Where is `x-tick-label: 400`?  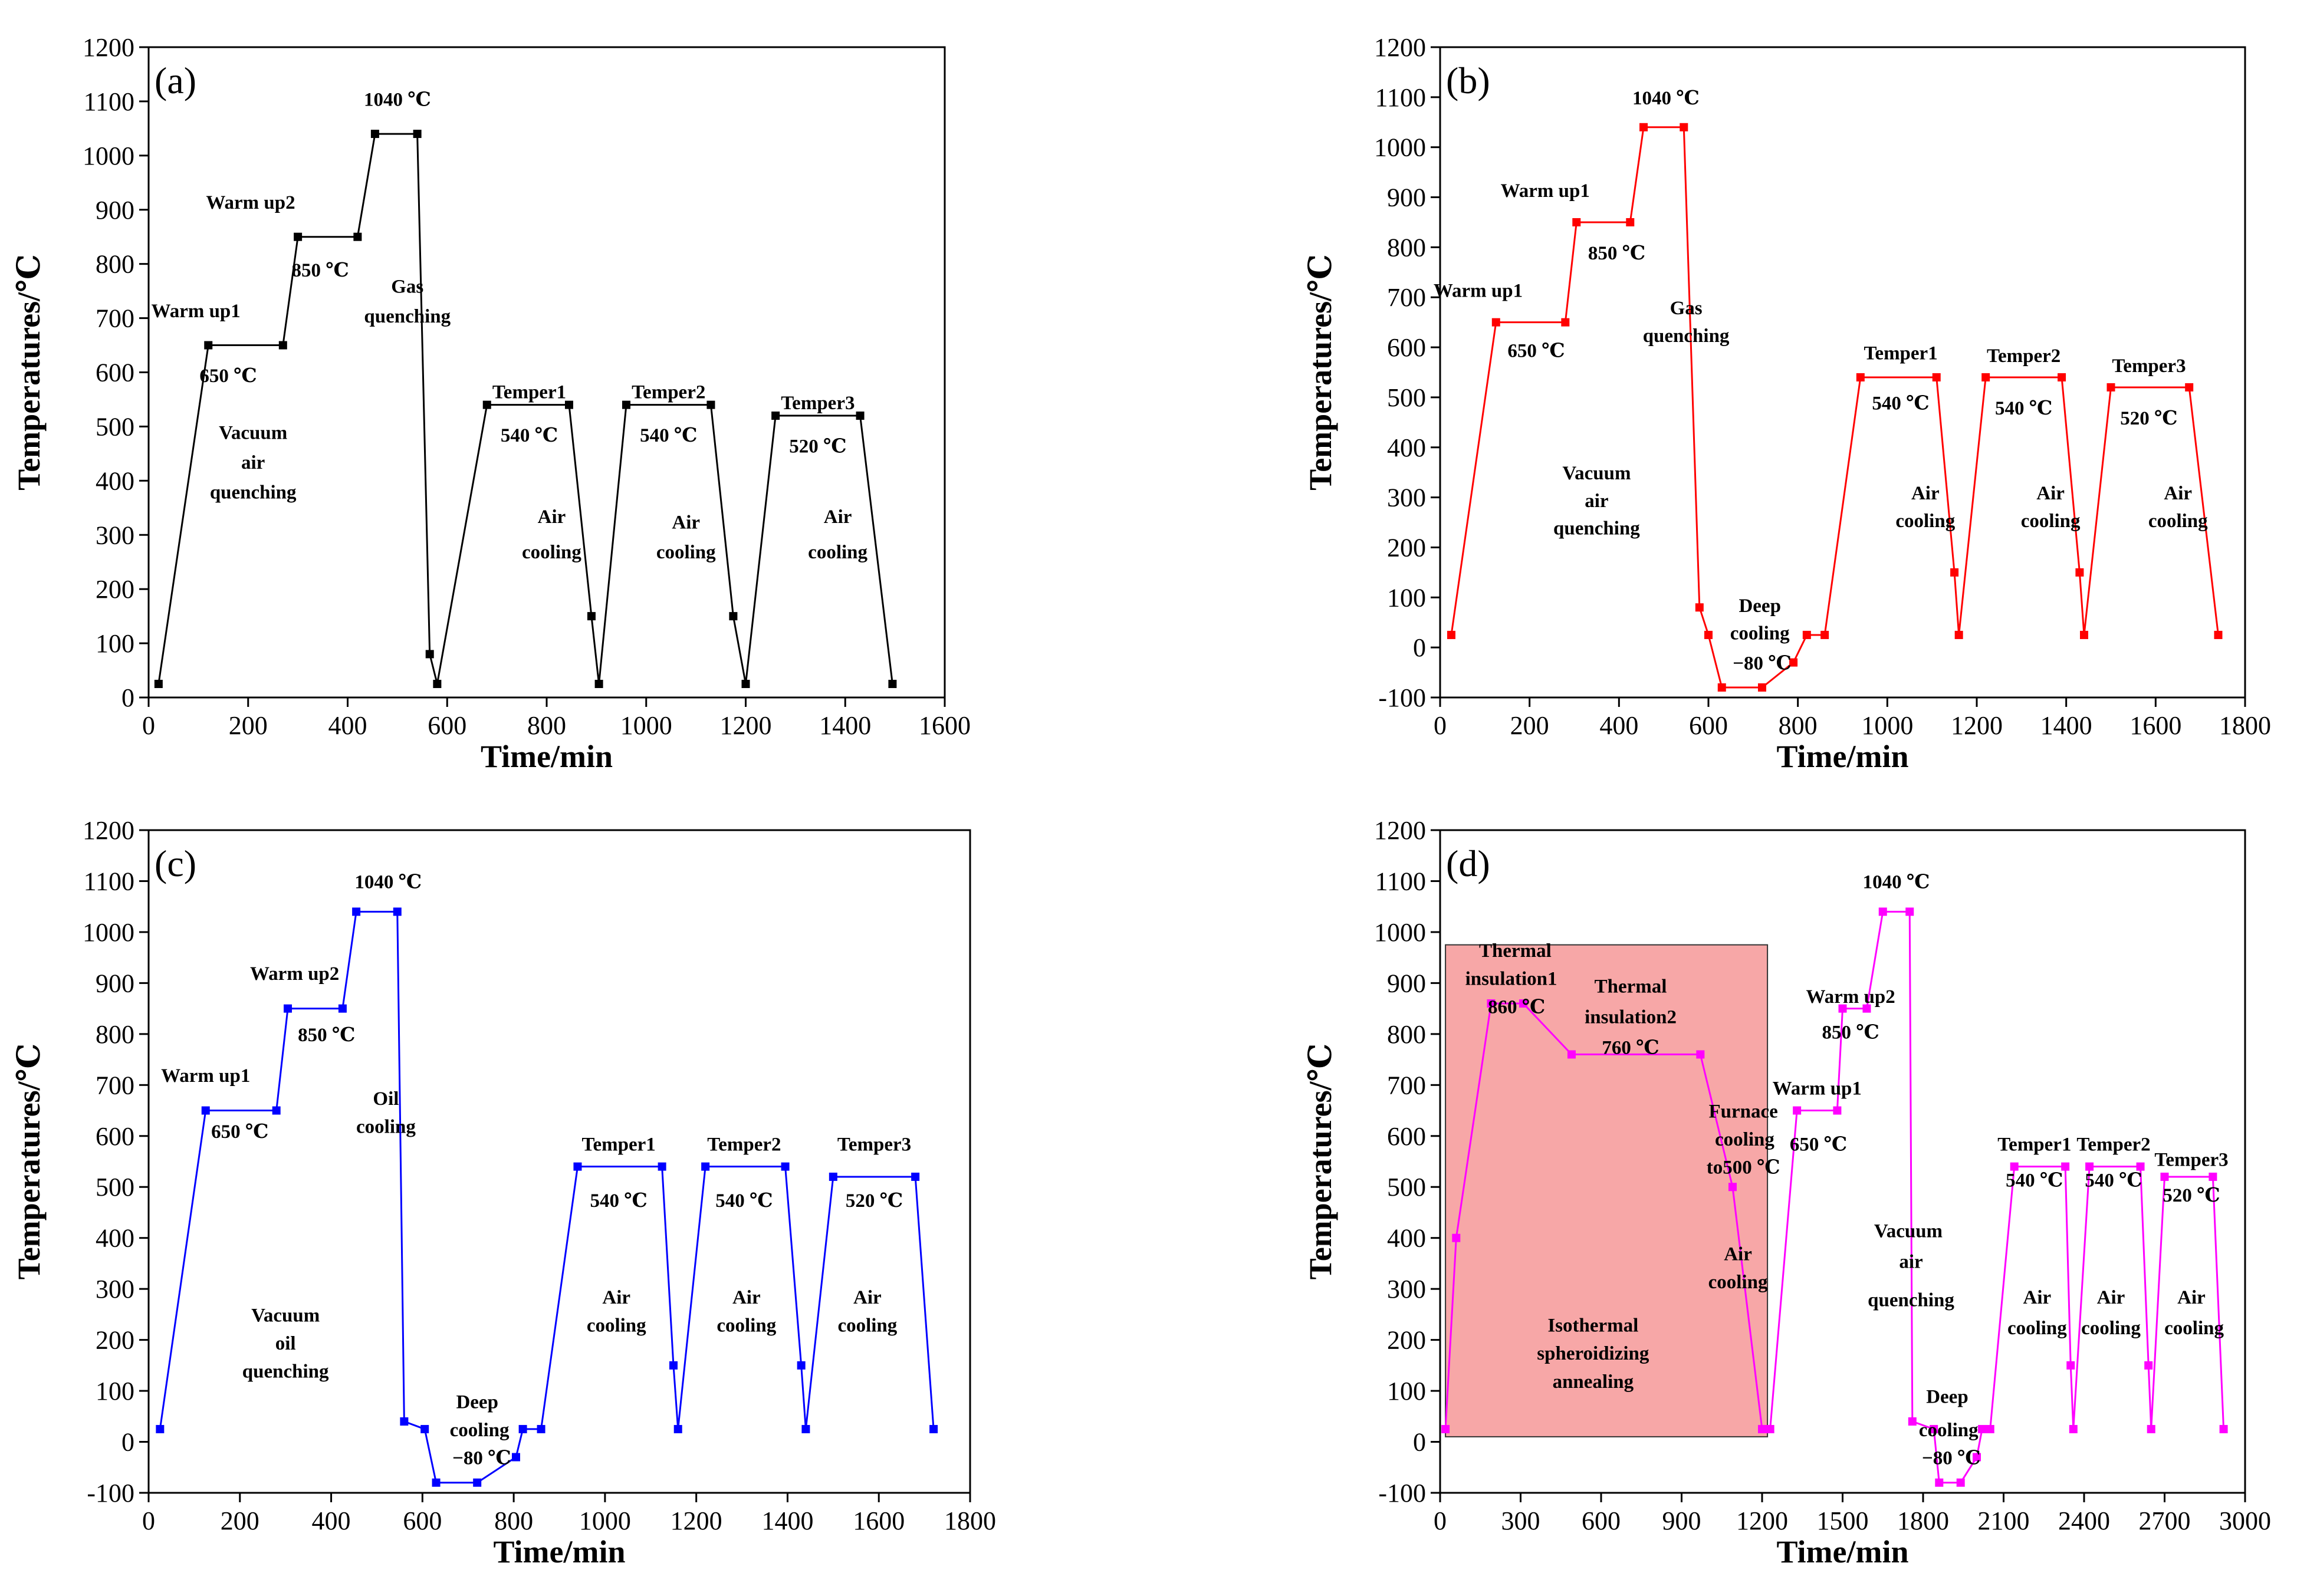 x-tick-label: 400 is located at coordinates (1618, 725).